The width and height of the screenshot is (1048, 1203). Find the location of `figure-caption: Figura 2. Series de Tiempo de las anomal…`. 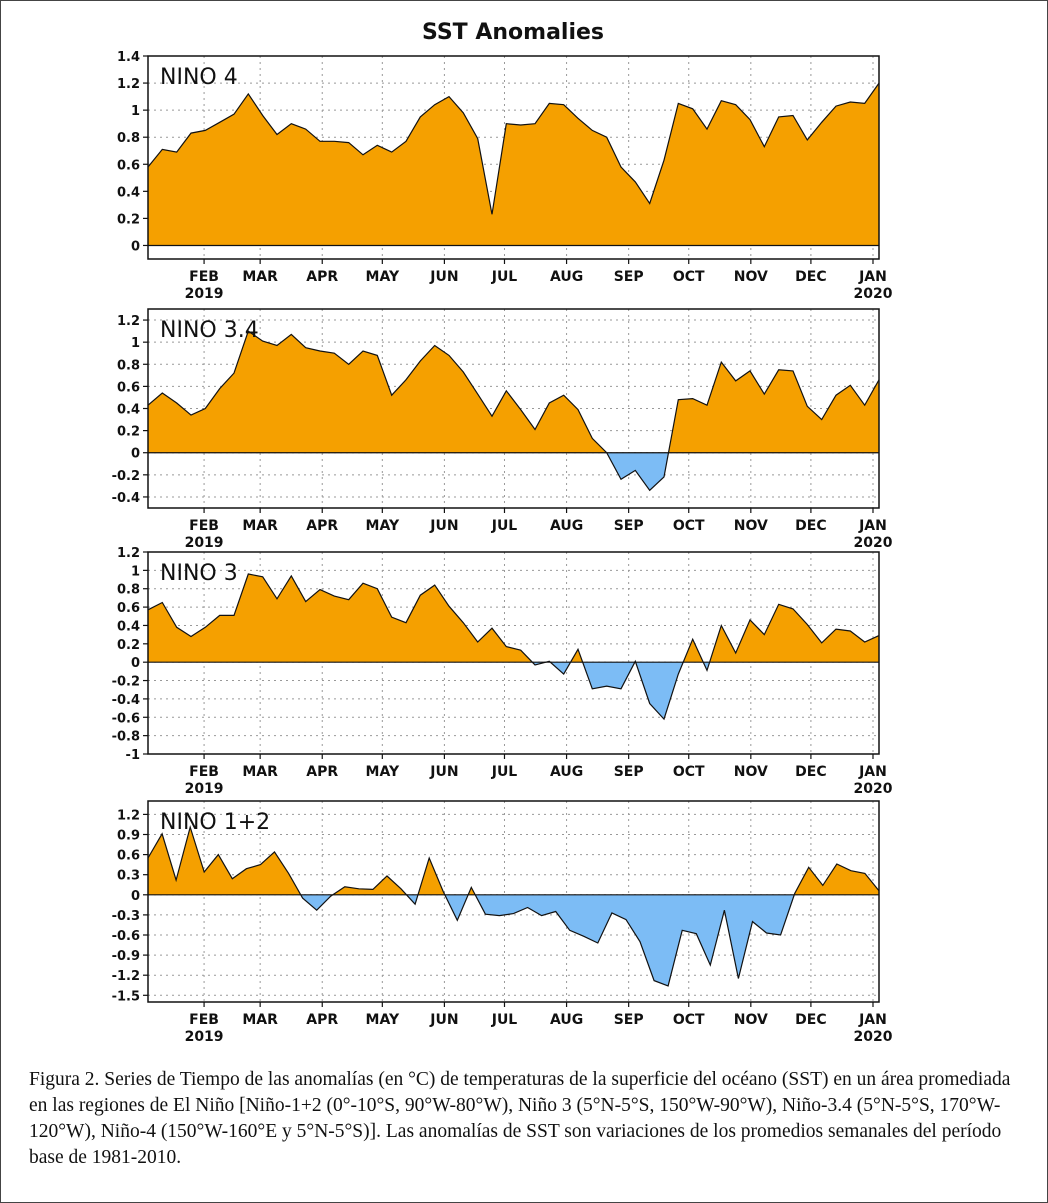

figure-caption: Figura 2. Series de Tiempo de las anomal… is located at coordinates (520, 1118).